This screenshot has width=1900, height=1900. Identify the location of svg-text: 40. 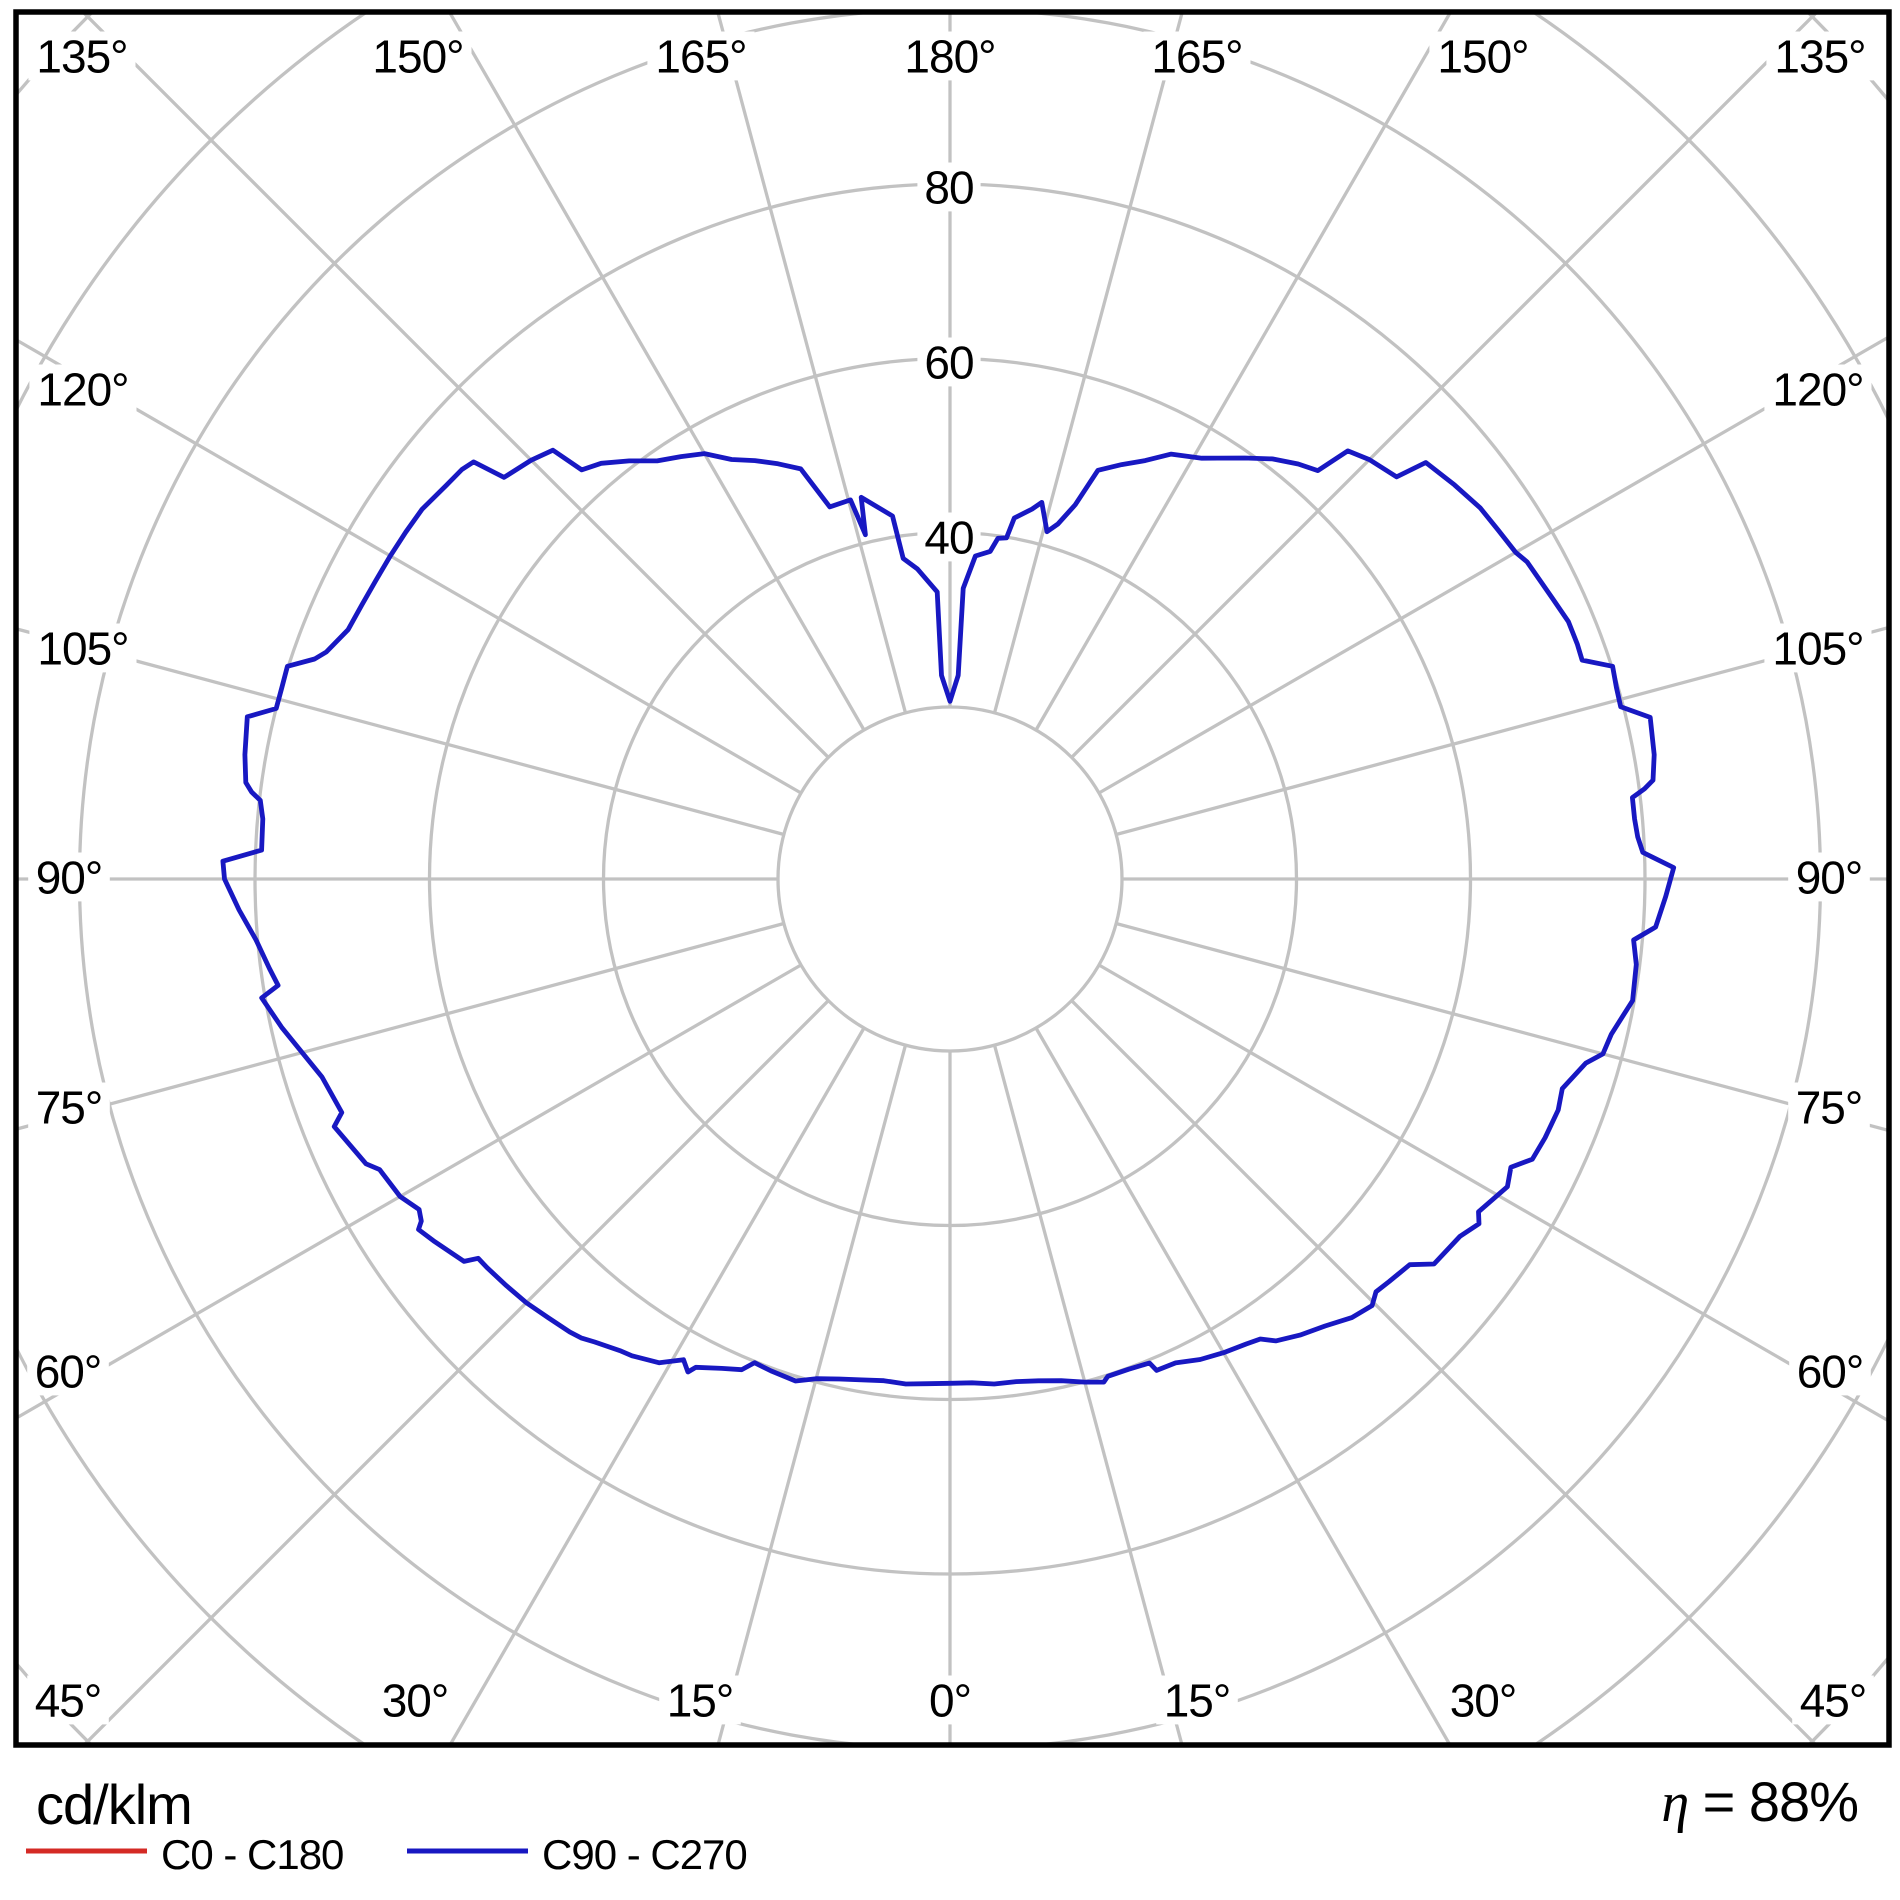
(948, 538).